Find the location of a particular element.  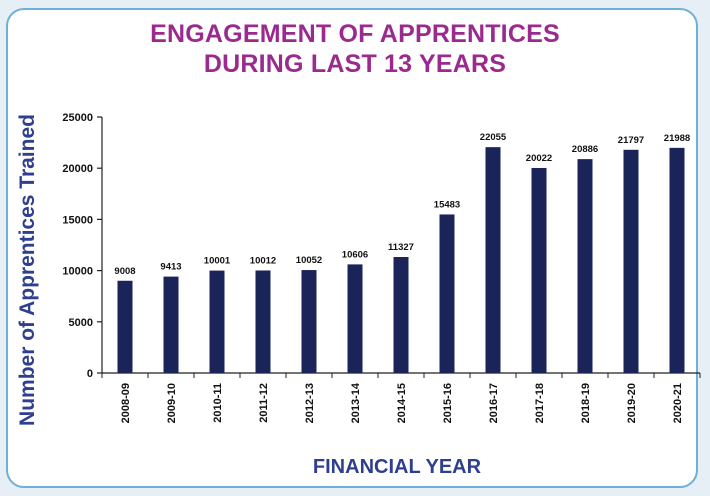

y-tick-label: 20000 is located at coordinates (77, 169).